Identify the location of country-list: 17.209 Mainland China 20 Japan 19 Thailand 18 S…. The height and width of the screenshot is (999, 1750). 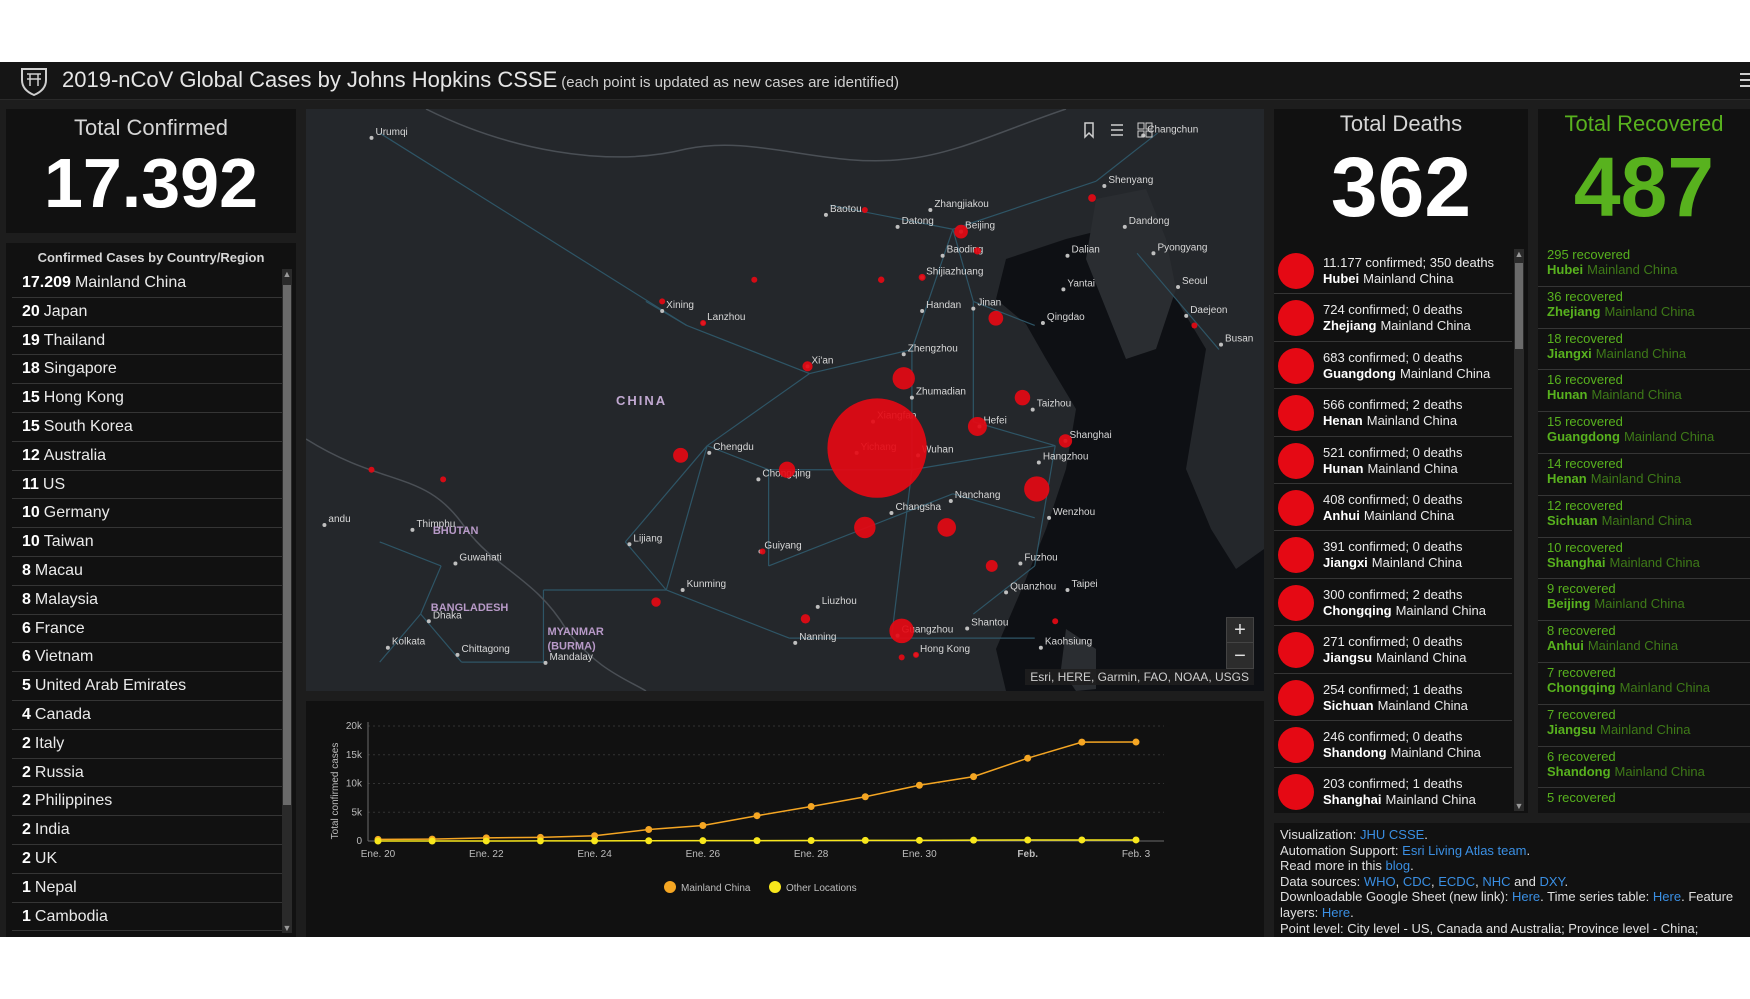
(149, 600).